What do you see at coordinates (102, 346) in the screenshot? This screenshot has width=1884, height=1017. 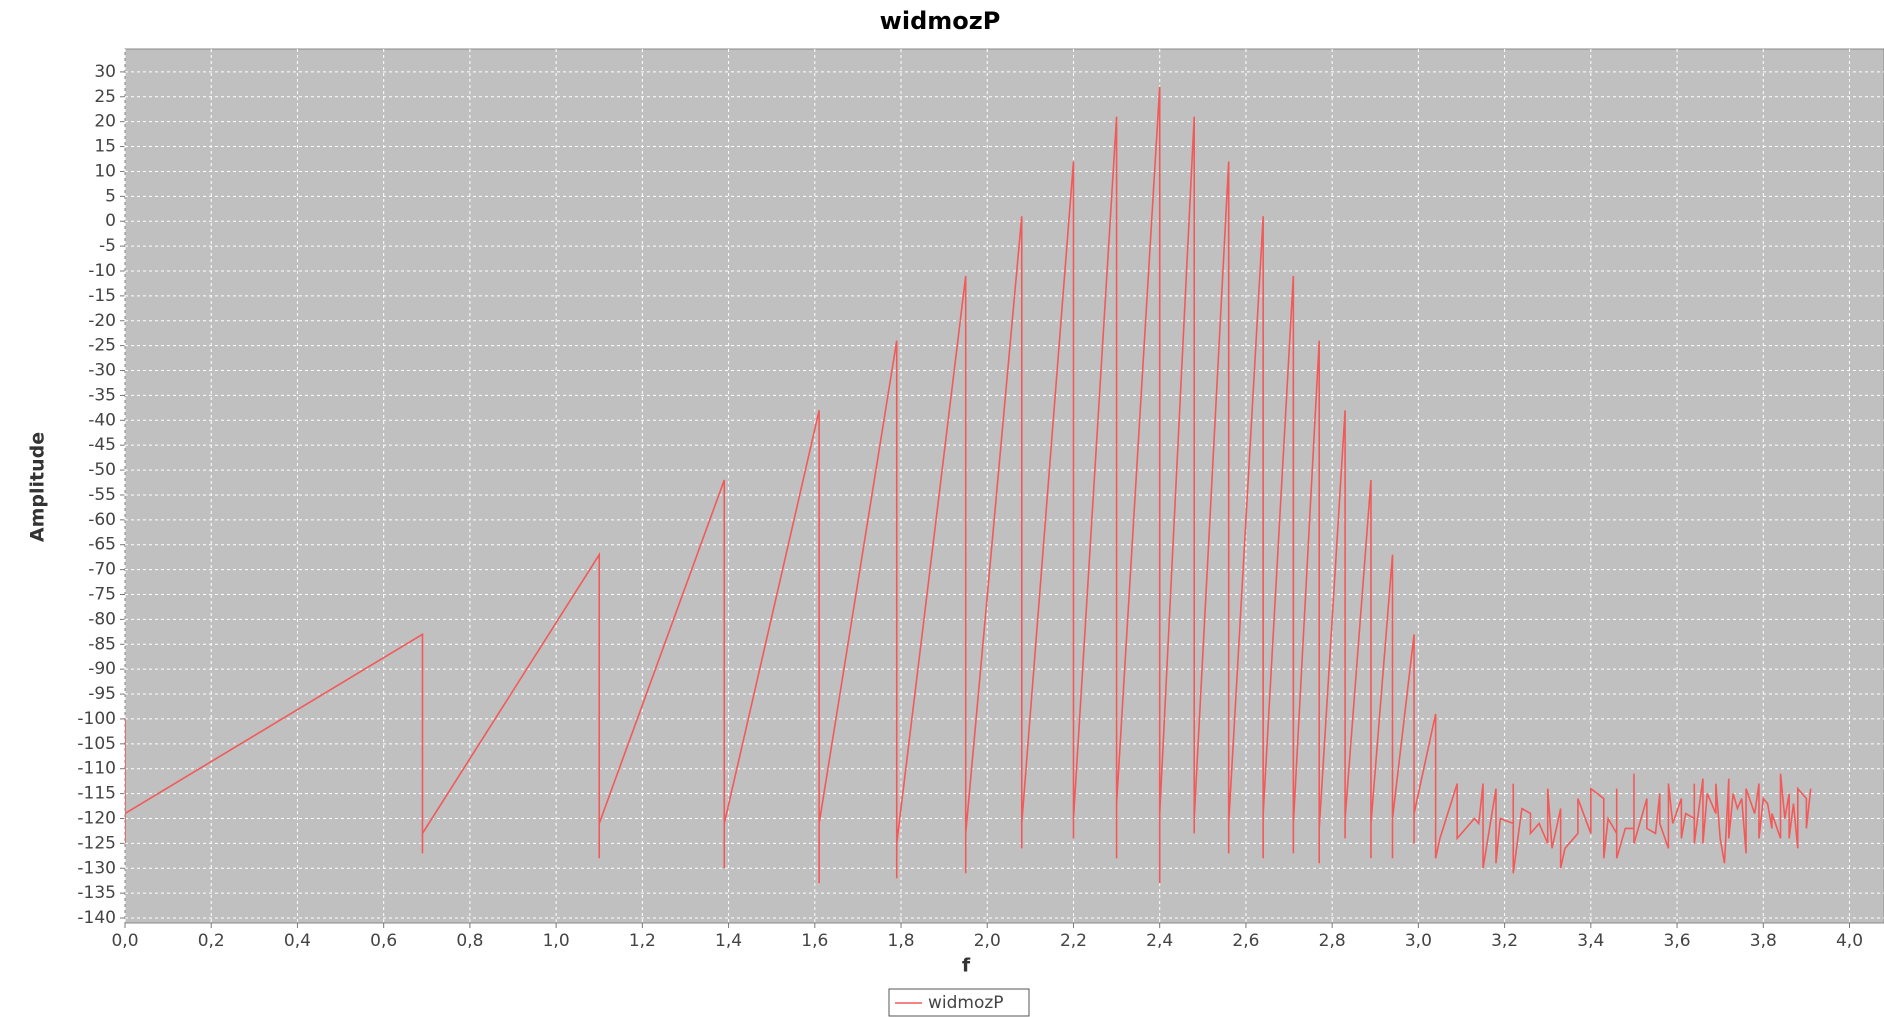 I see `y-tick-label: -25` at bounding box center [102, 346].